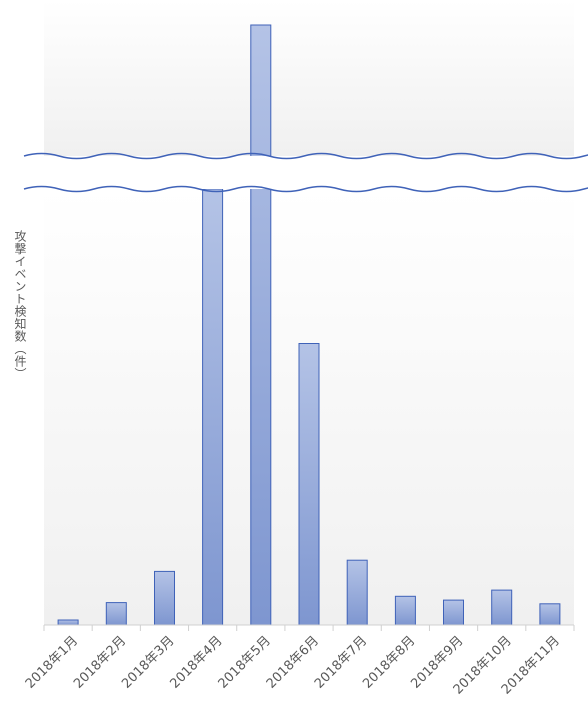  I want to click on axis-break-band, so click(306, 172).